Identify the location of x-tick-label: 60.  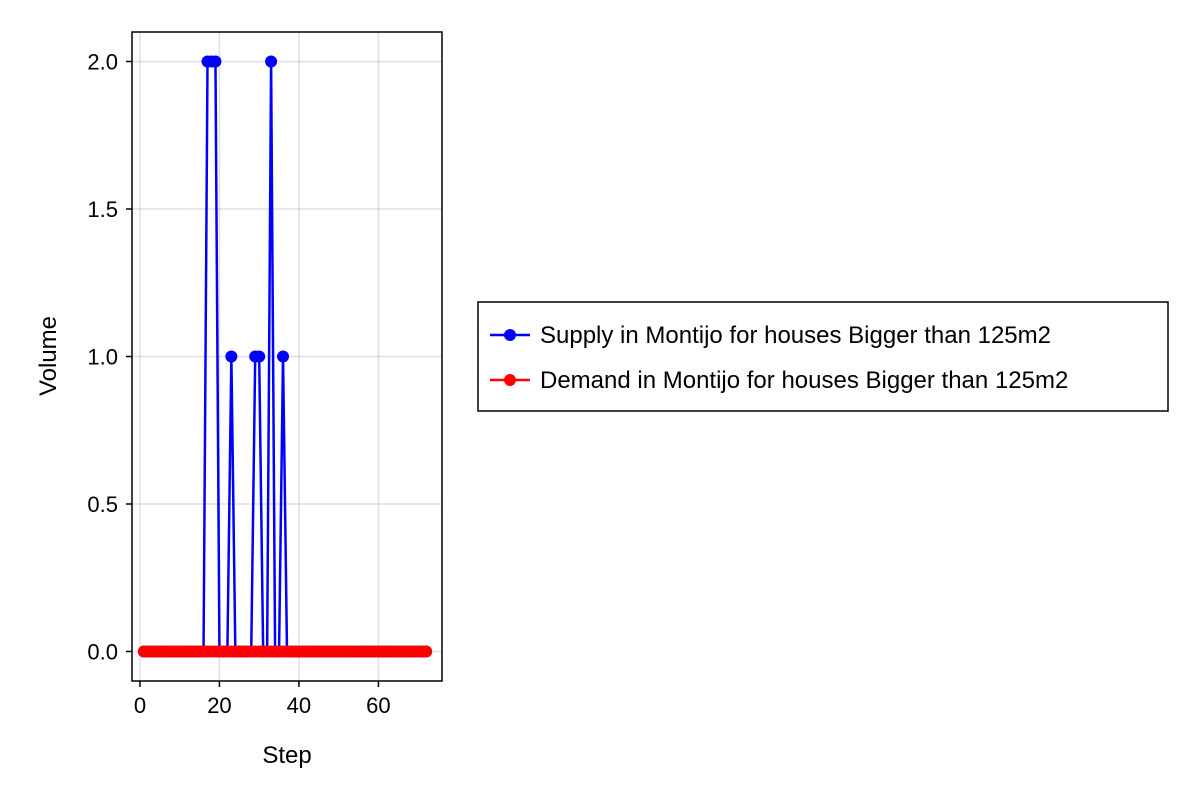
(378, 705).